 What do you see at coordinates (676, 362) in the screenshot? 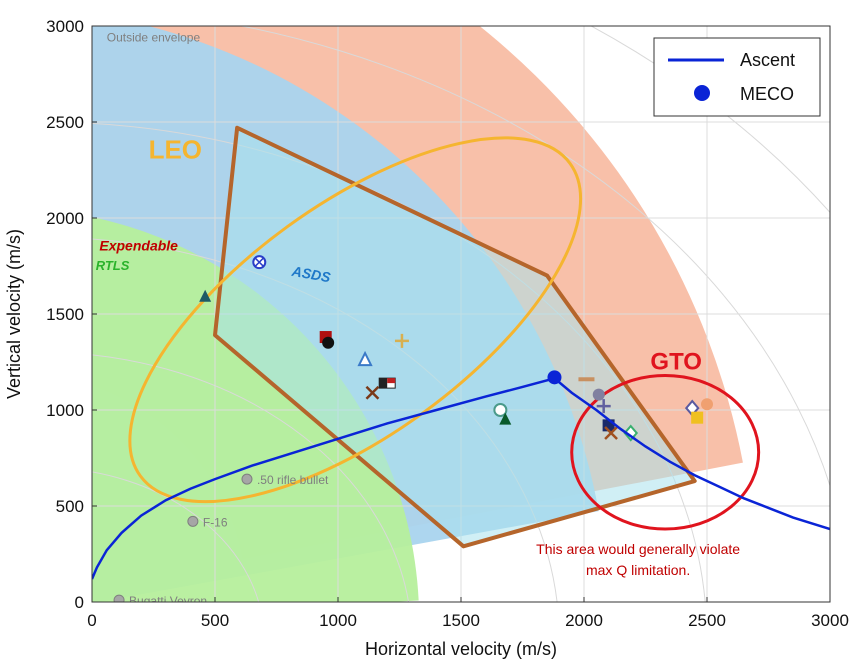
I see `ellipse-label-gto: GTO` at bounding box center [676, 362].